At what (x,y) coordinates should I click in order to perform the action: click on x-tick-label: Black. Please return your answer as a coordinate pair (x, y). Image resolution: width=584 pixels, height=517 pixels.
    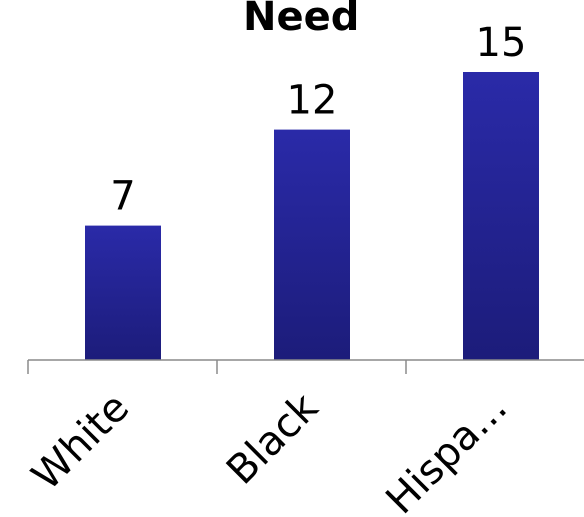
    Looking at the image, I should click on (273, 439).